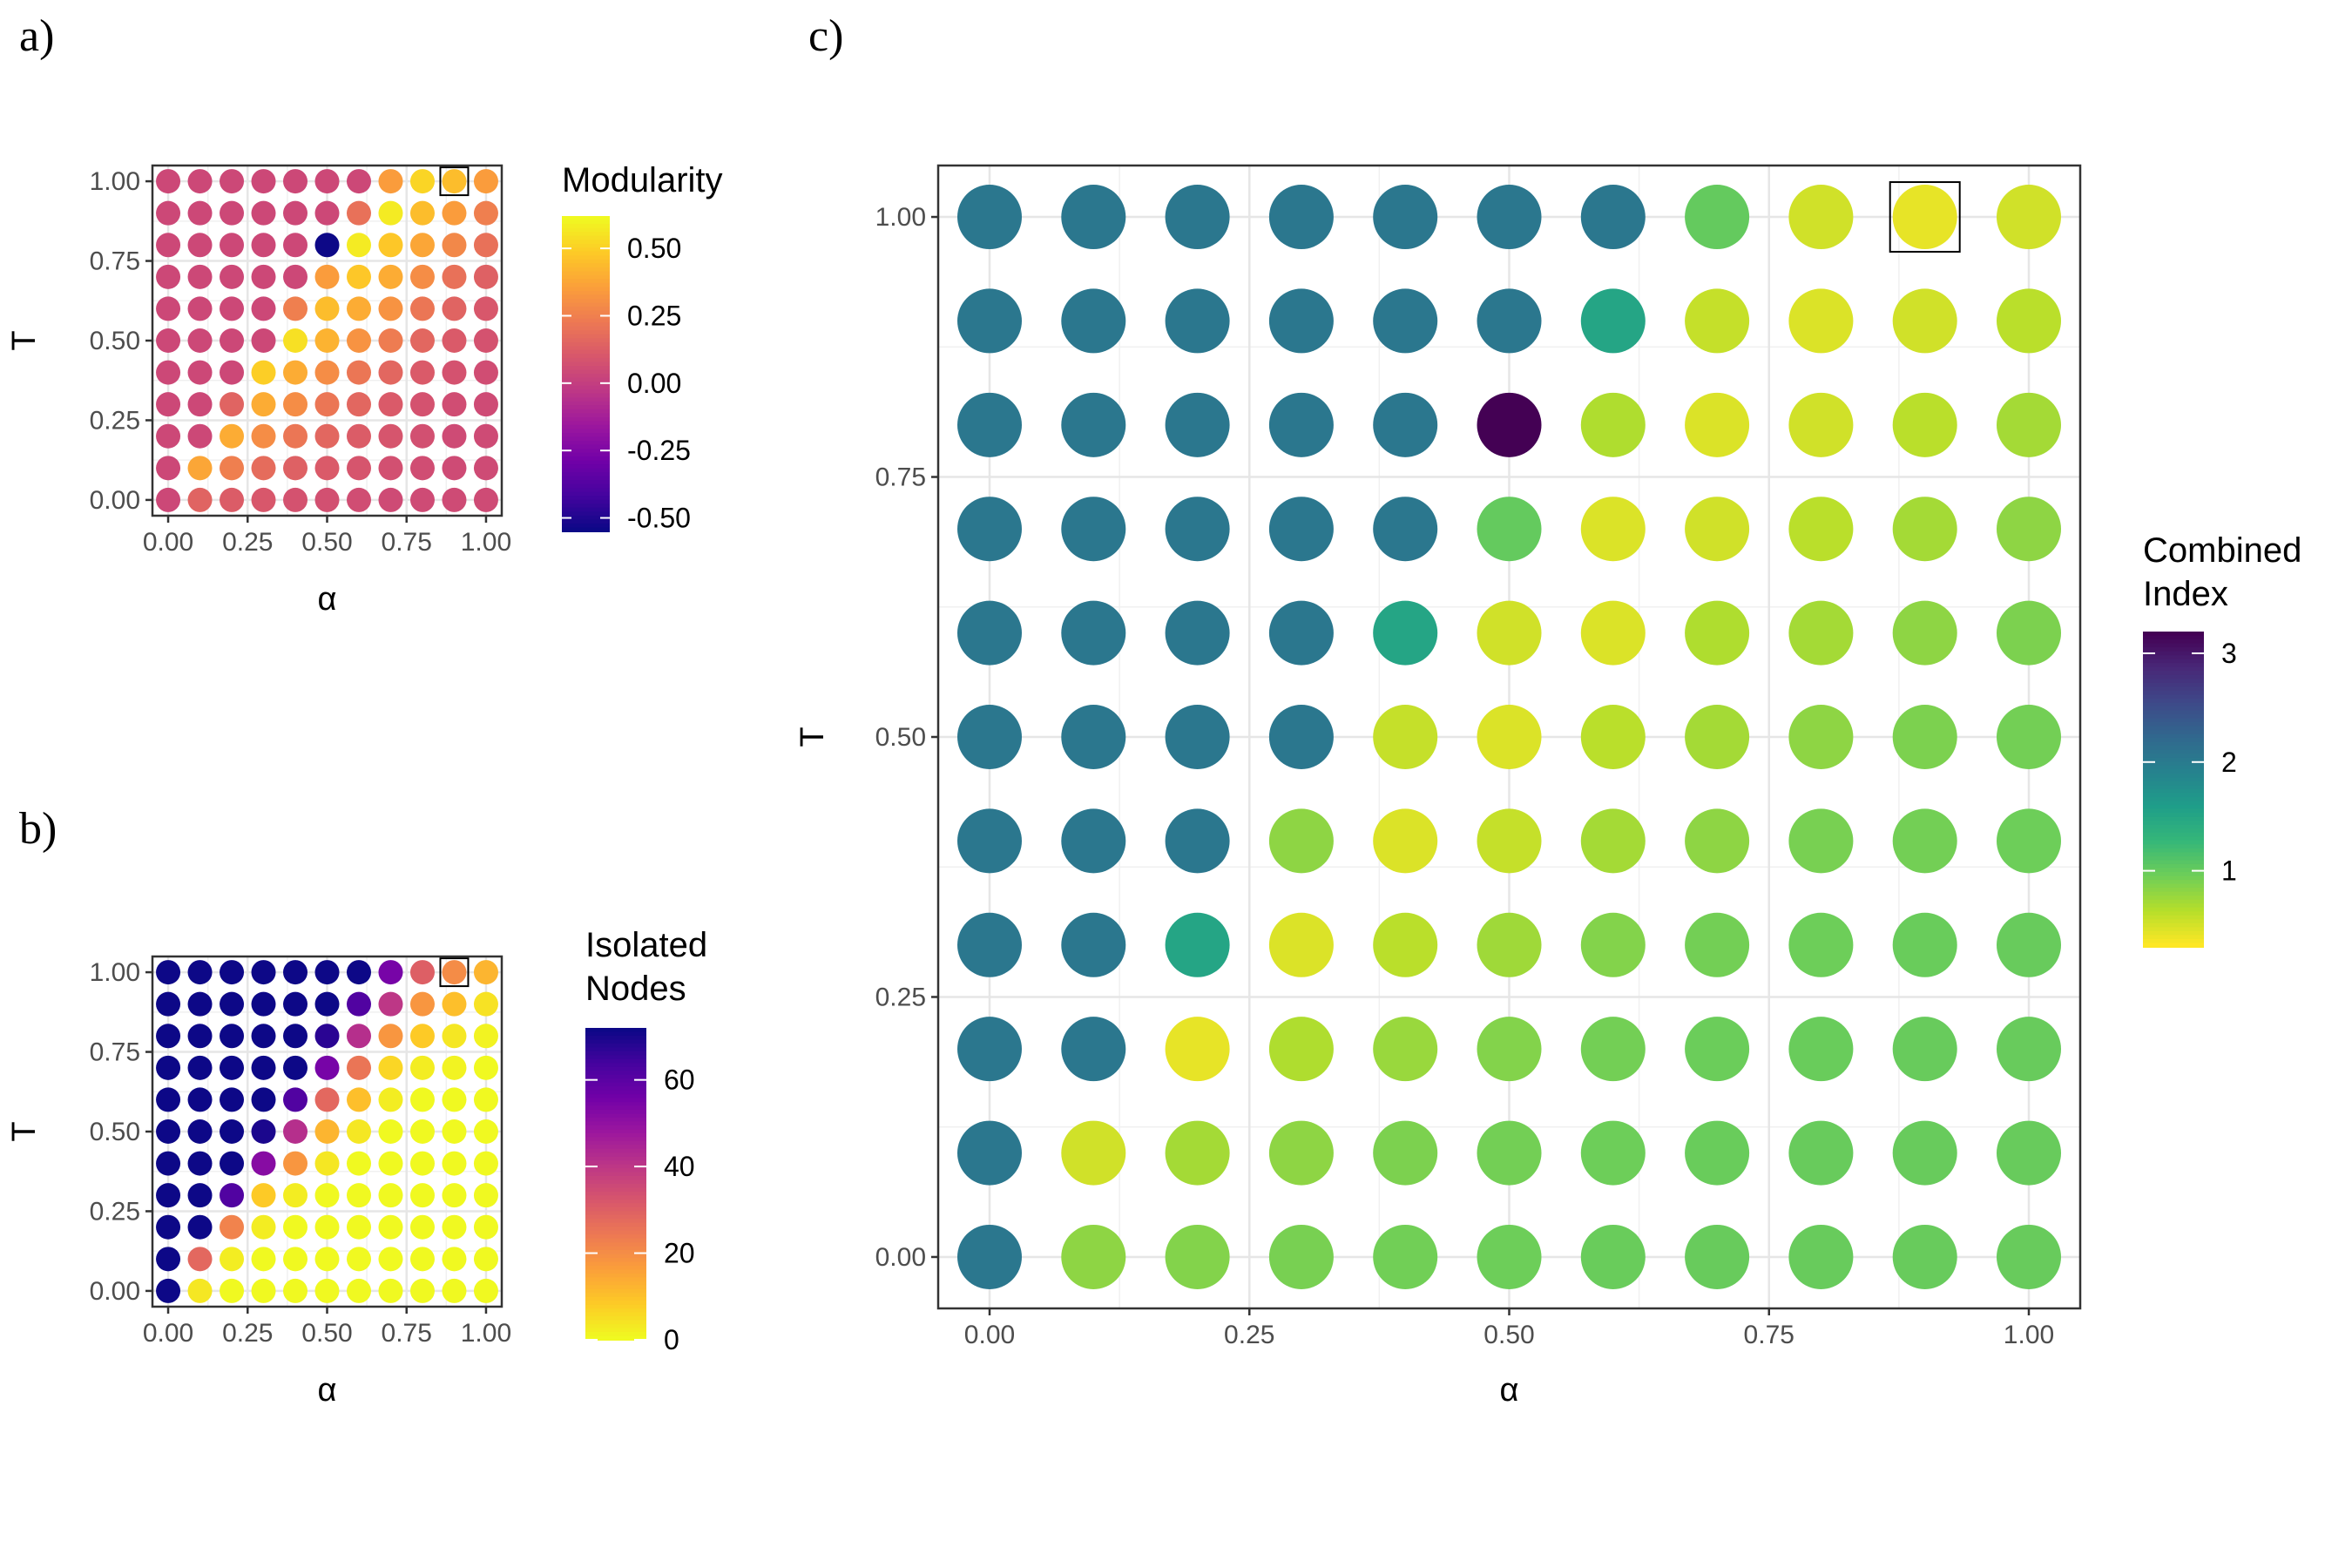  Describe the element at coordinates (900, 477) in the screenshot. I see `y-tick-label: 0.75` at that location.